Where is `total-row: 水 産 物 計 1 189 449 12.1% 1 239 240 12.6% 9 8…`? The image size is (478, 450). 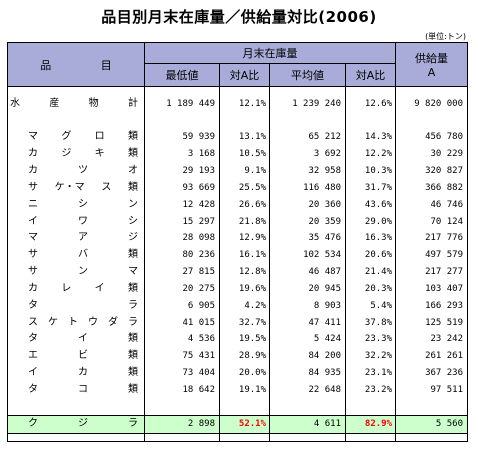 total-row: 水 産 物 計 1 189 449 12.1% 1 239 240 12.6% 9 8… is located at coordinates (237, 105).